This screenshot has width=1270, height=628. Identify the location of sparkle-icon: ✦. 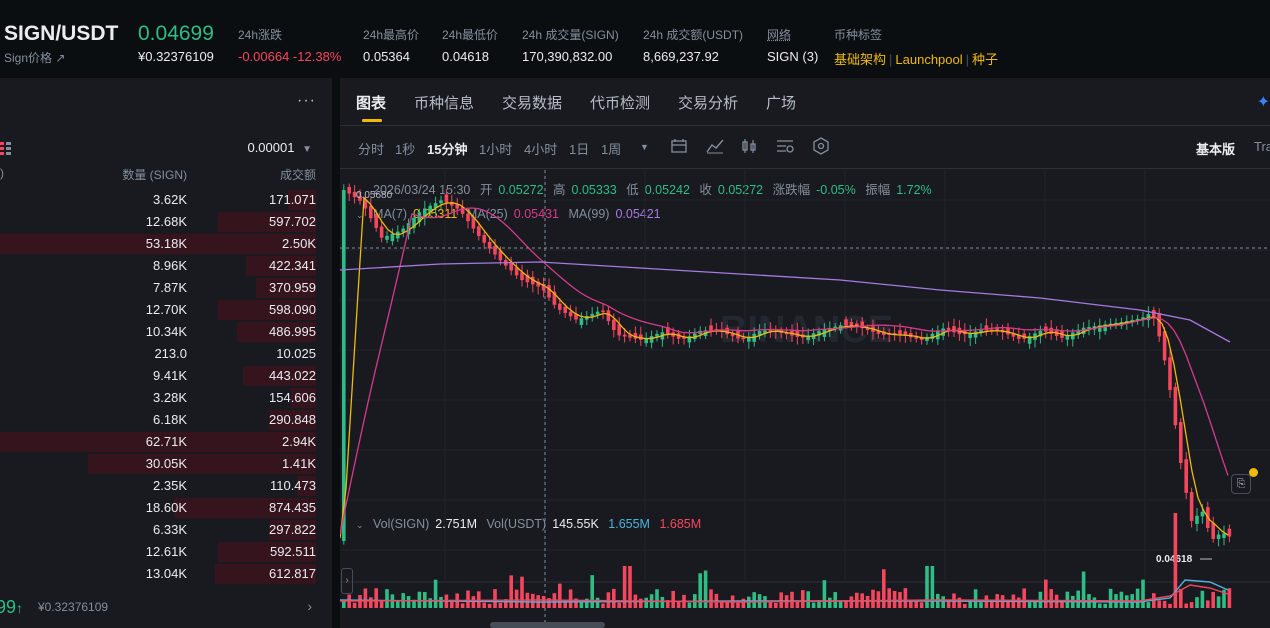
(1263, 102).